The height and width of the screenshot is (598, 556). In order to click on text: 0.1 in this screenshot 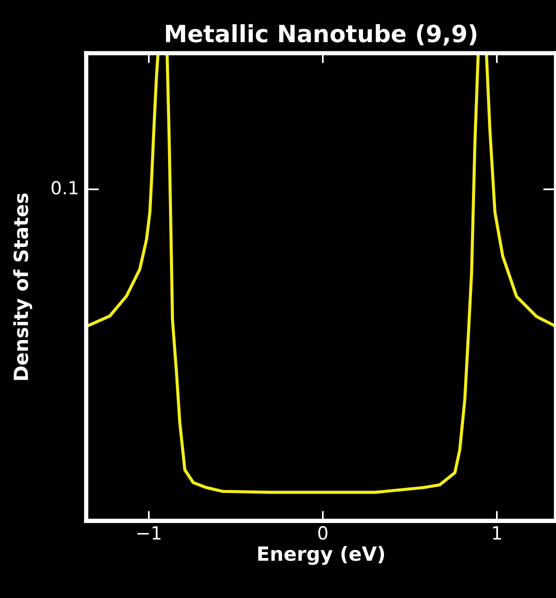, I will do `click(65, 187)`.